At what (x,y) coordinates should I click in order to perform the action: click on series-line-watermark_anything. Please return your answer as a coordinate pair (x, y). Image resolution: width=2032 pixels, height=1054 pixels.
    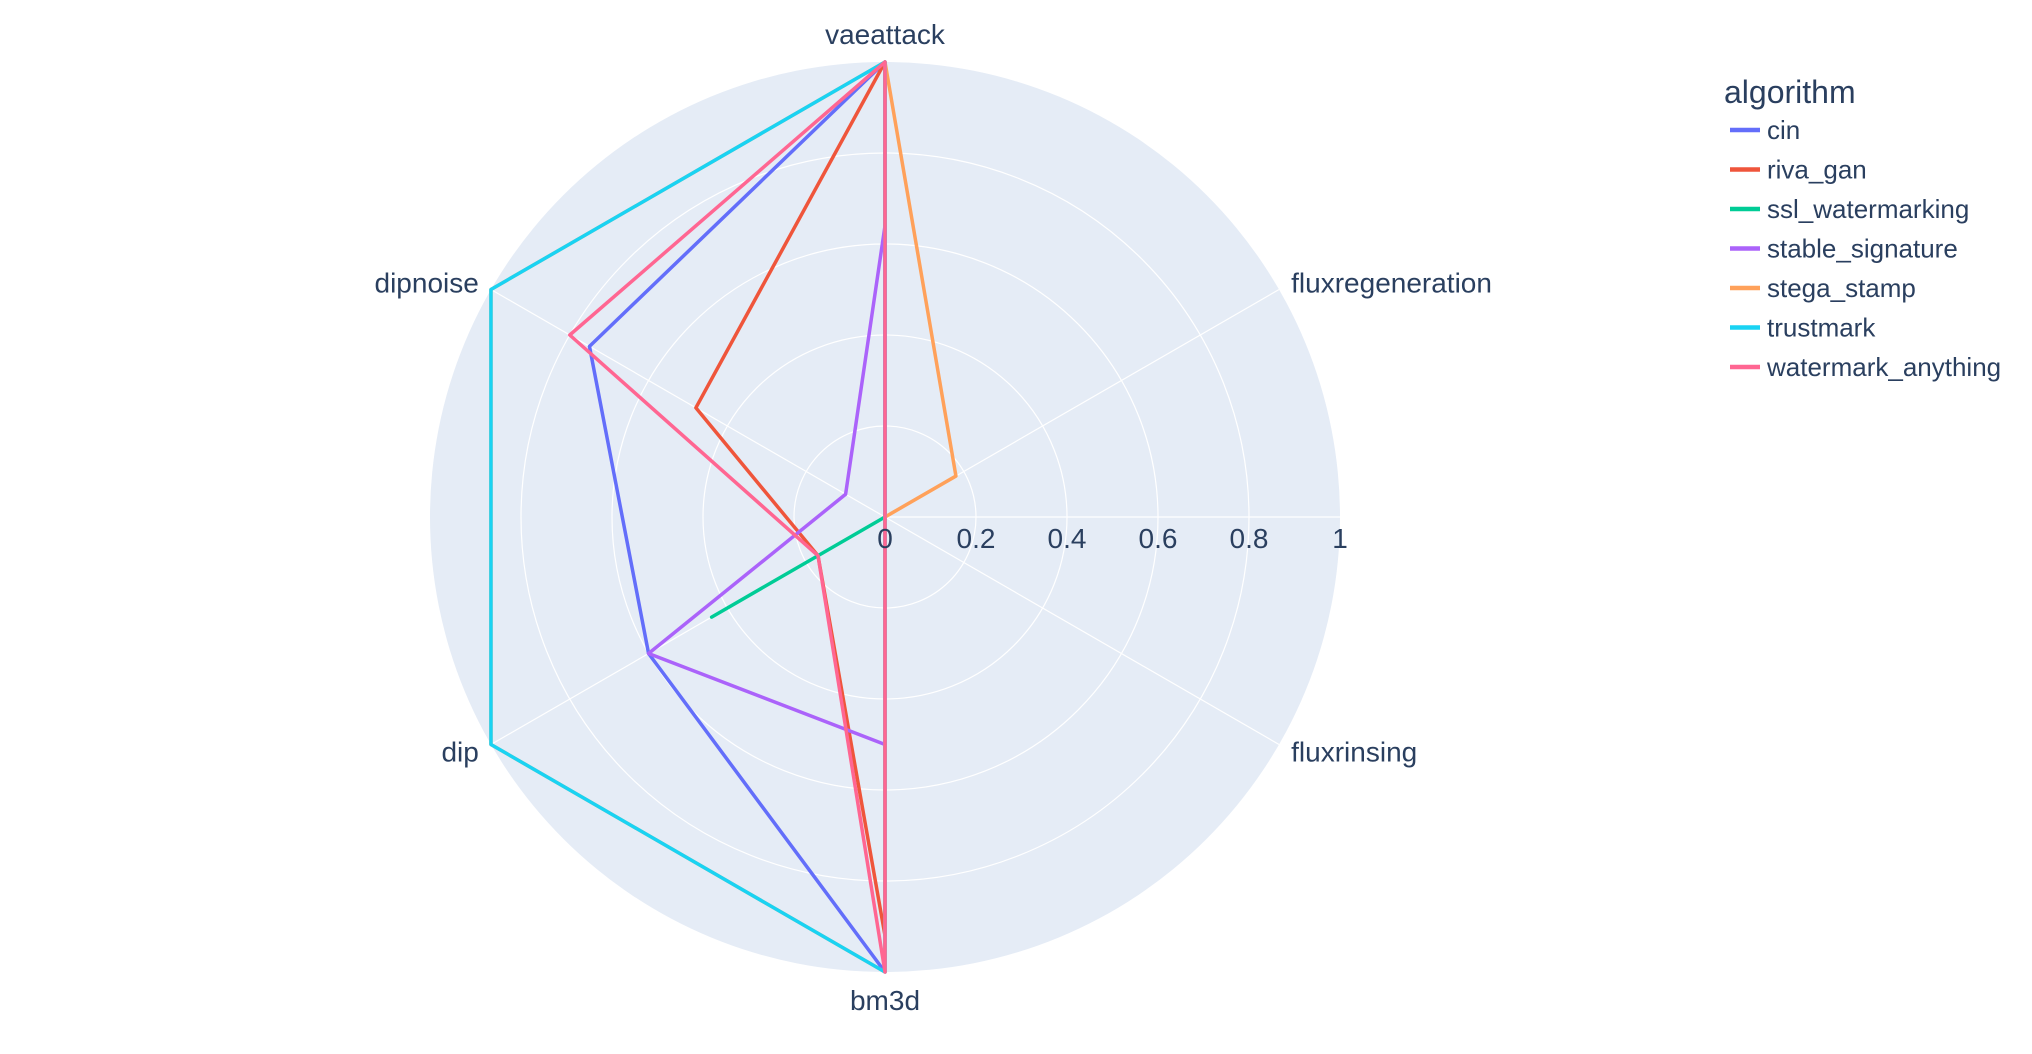
    Looking at the image, I should click on (727, 517).